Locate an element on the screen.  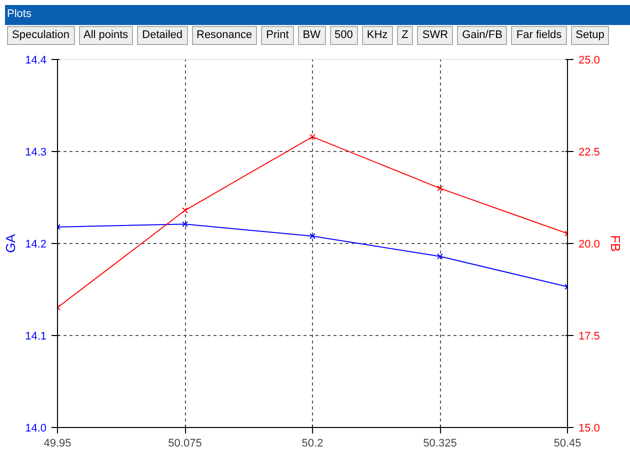
text: SWR is located at coordinates (435, 36).